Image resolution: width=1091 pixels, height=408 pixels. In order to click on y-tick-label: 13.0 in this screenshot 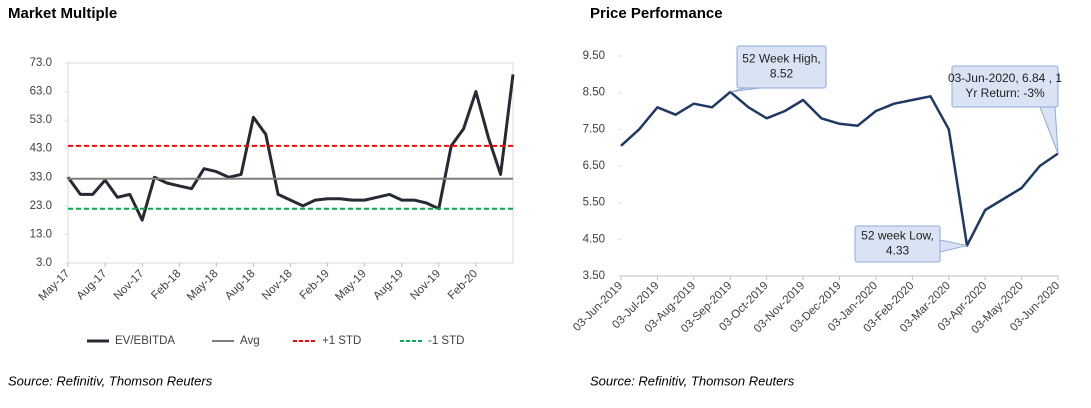, I will do `click(41, 234)`.